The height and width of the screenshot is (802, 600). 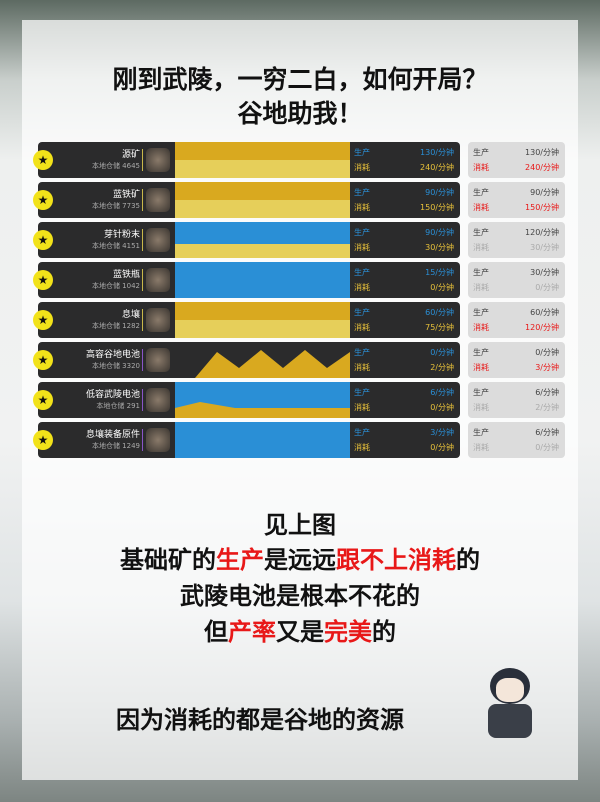 What do you see at coordinates (300, 596) in the screenshot?
I see `text-line-3: 武陵电池是根本不花的` at bounding box center [300, 596].